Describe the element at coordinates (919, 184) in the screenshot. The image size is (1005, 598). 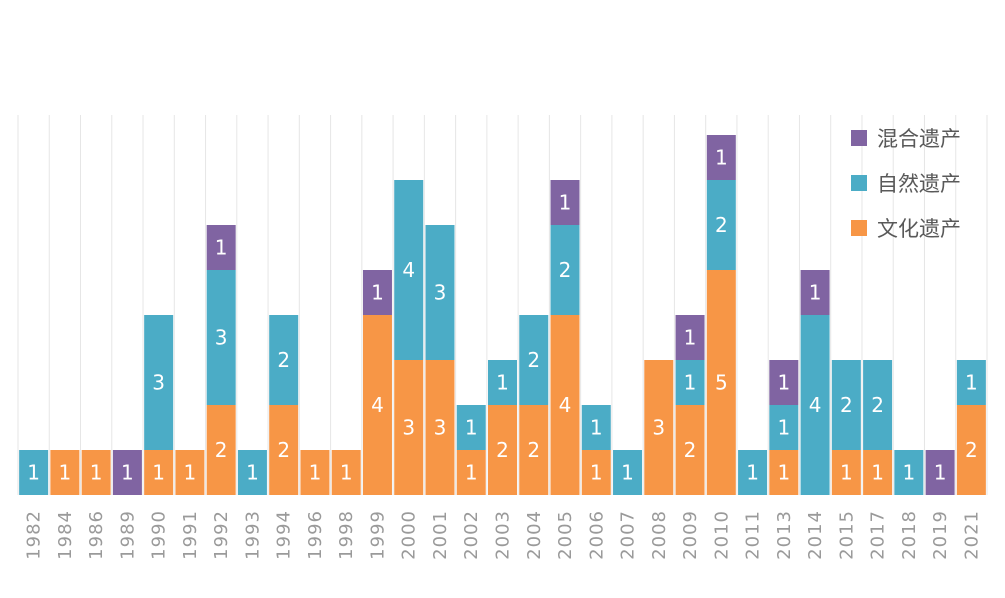
I see `legend-label: 自然遗产` at that location.